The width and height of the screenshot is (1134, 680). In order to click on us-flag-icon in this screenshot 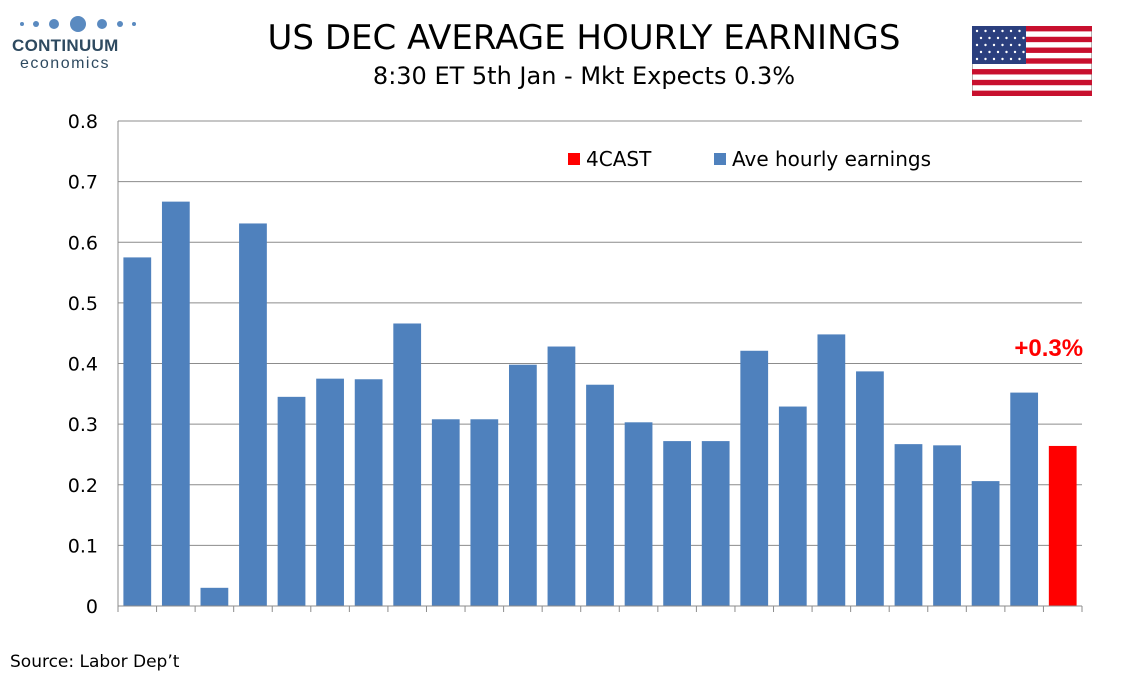, I will do `click(1032, 61)`.